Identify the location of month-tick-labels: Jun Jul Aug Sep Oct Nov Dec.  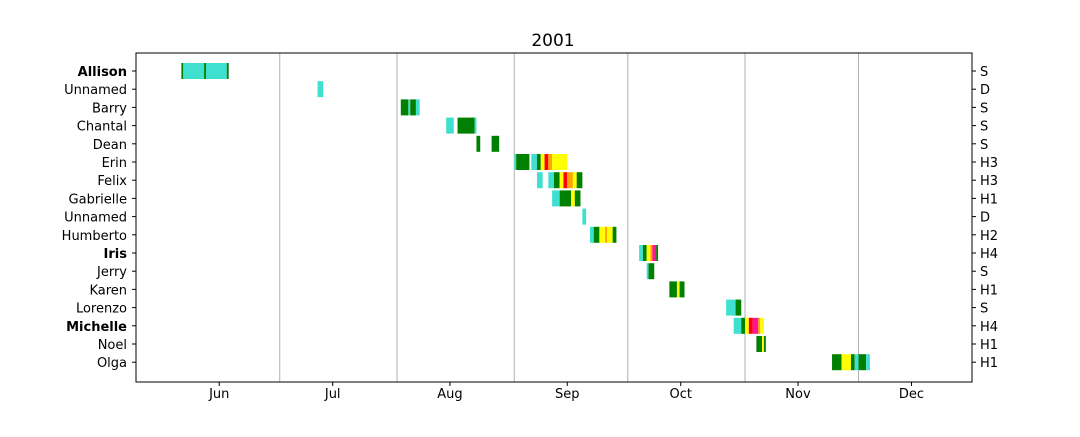
(566, 392).